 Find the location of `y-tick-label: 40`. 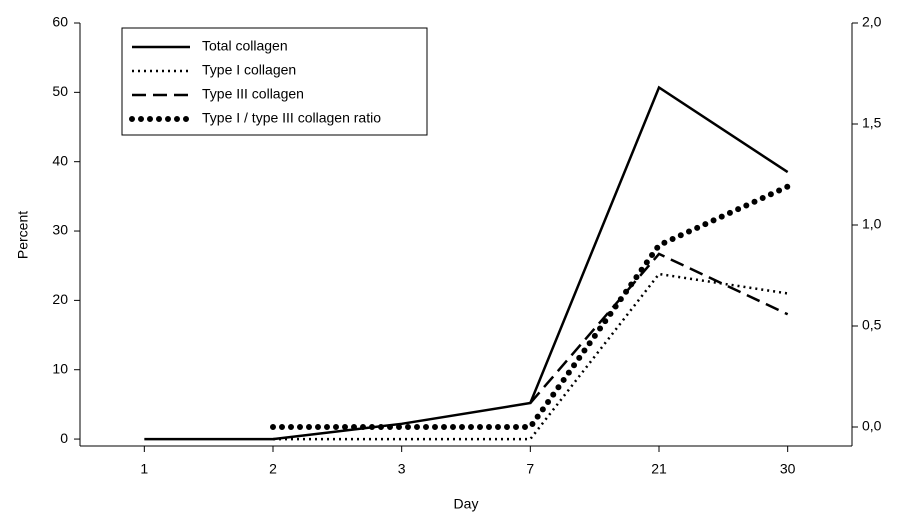

y-tick-label: 40 is located at coordinates (60, 160).